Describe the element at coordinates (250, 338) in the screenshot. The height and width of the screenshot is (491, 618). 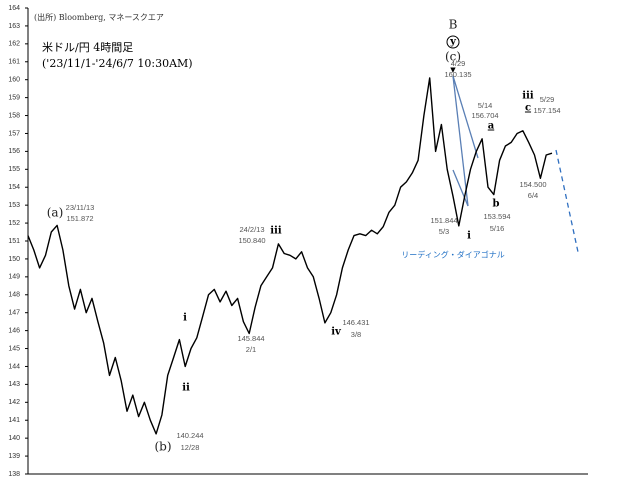
I see `annotation: 145.844` at that location.